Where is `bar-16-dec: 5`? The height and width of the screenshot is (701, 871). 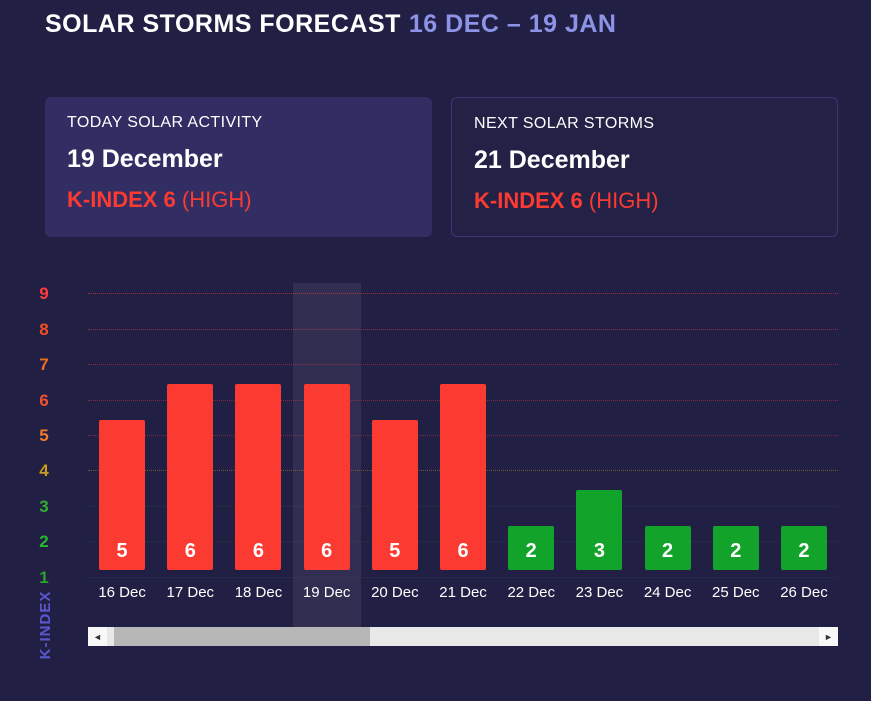
bar-16-dec: 5 is located at coordinates (122, 494).